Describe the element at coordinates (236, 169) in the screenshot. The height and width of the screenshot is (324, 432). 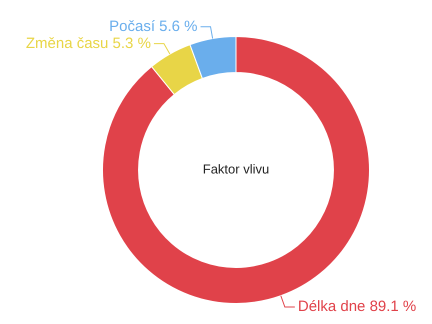
I see `text: Faktor vlivu` at that location.